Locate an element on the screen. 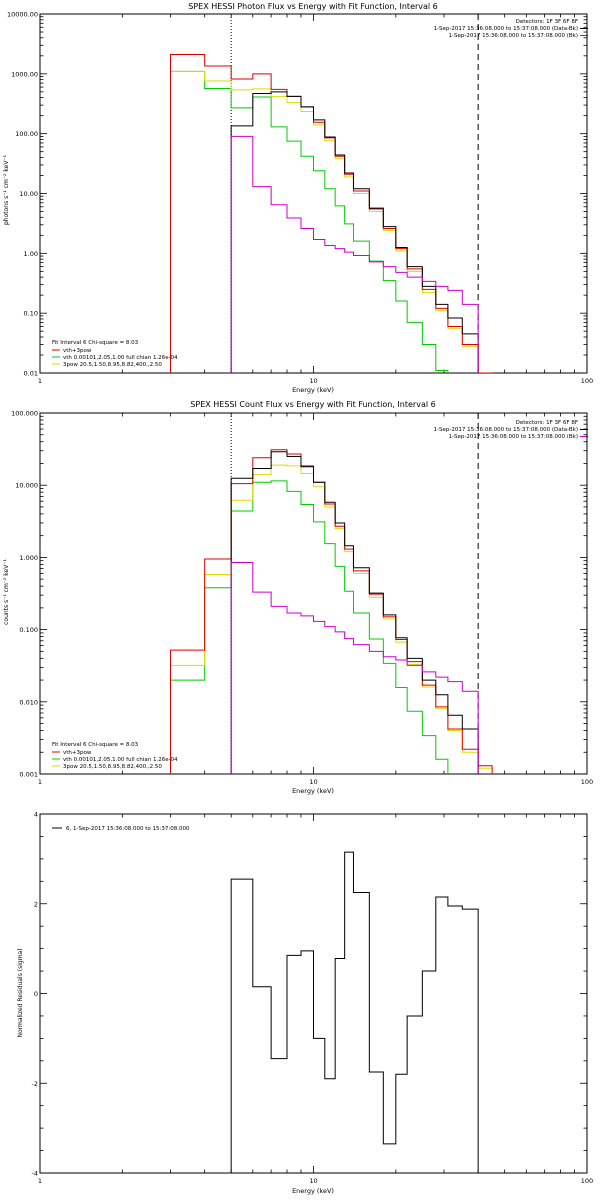 The height and width of the screenshot is (1204, 600). y-tick-label: 4 is located at coordinates (36, 815).